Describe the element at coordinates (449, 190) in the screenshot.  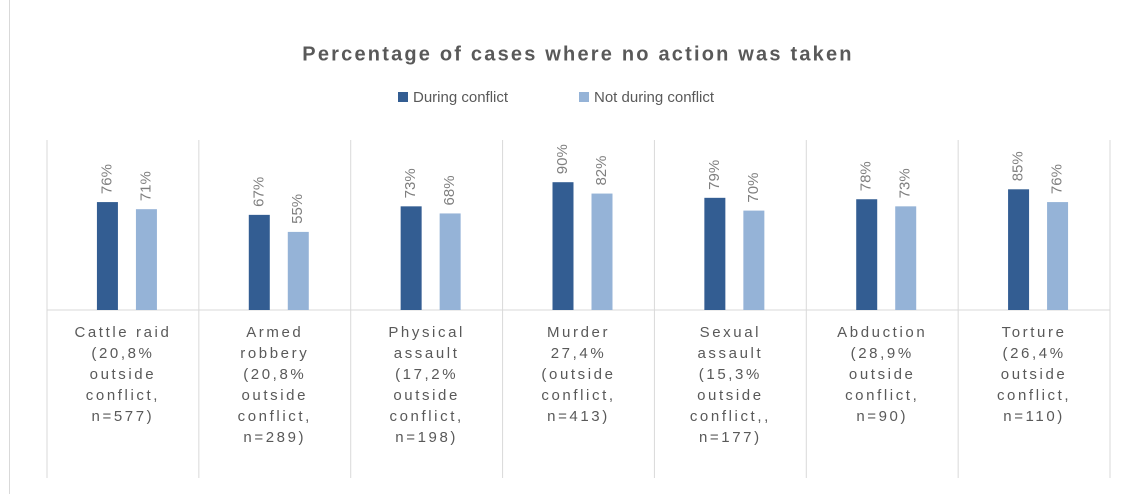
I see `value-label: 68%` at that location.